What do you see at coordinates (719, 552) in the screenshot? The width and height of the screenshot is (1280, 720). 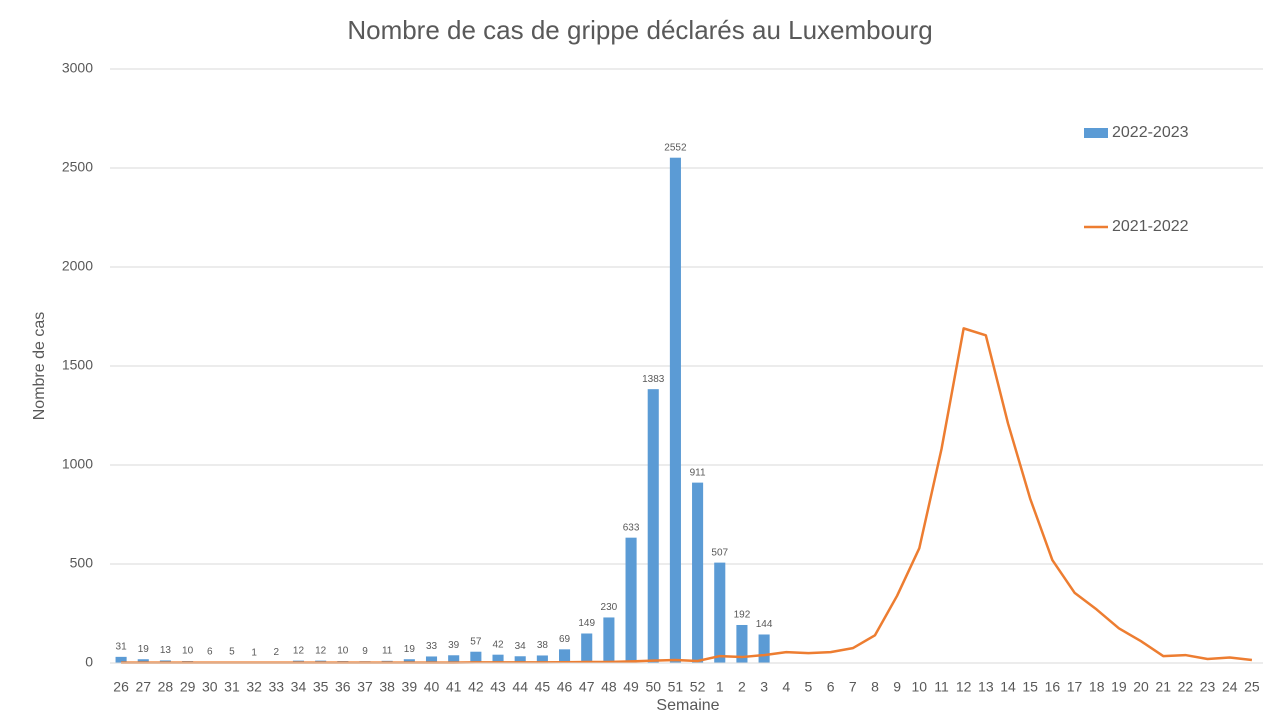 I see `data-label: 507` at bounding box center [719, 552].